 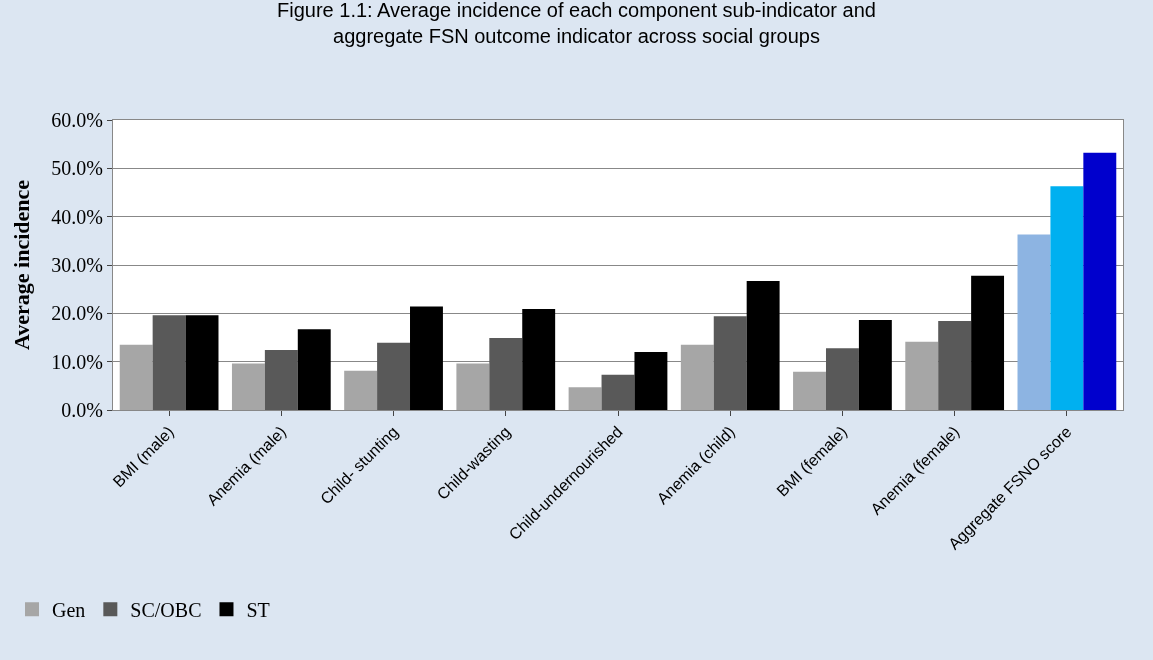 What do you see at coordinates (258, 610) in the screenshot?
I see `legend-label: ST` at bounding box center [258, 610].